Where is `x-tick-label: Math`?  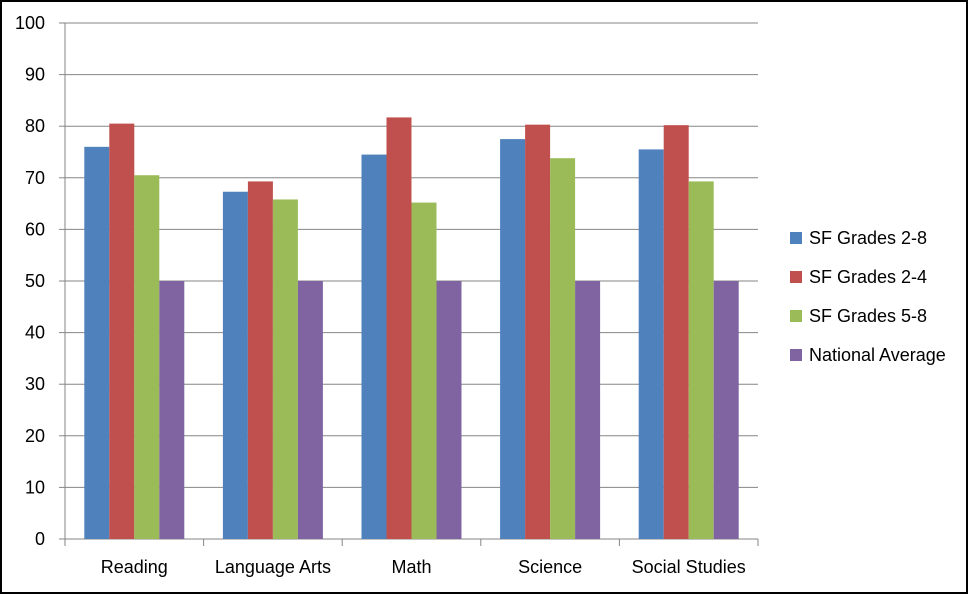
x-tick-label: Math is located at coordinates (411, 567).